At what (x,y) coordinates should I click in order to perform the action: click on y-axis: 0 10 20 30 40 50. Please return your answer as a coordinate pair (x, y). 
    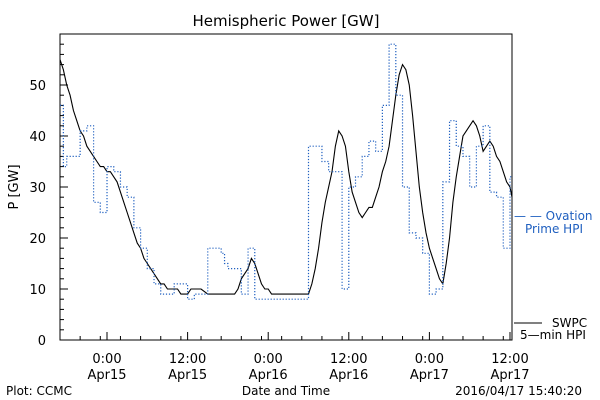
    Looking at the image, I should click on (48, 196).